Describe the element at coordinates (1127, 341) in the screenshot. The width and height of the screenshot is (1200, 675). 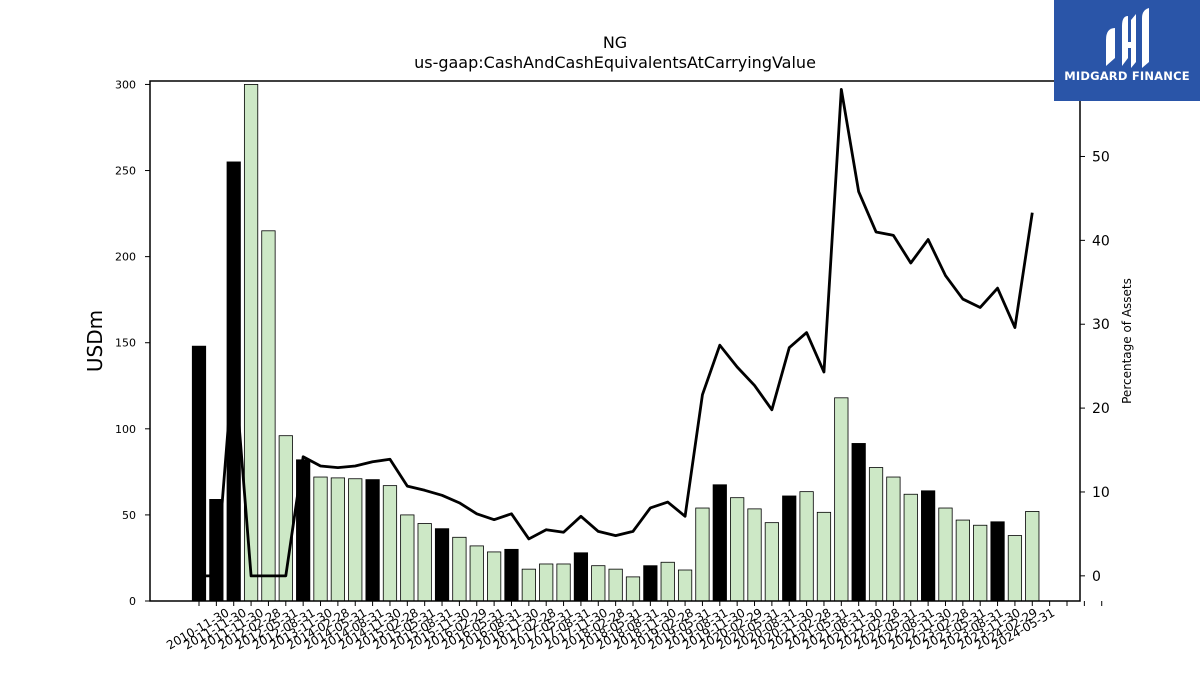
I see `y2-axis-label: Percentage of Assets` at that location.